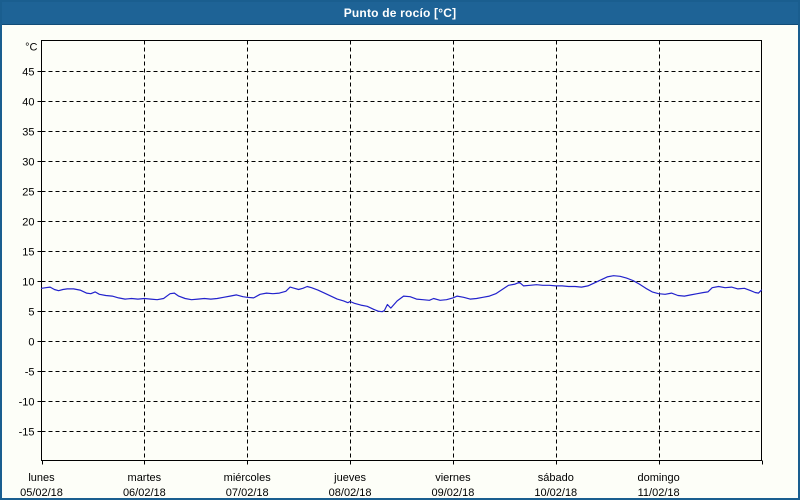  Describe the element at coordinates (41, 478) in the screenshot. I see `x-day-name-label: lunes` at that location.